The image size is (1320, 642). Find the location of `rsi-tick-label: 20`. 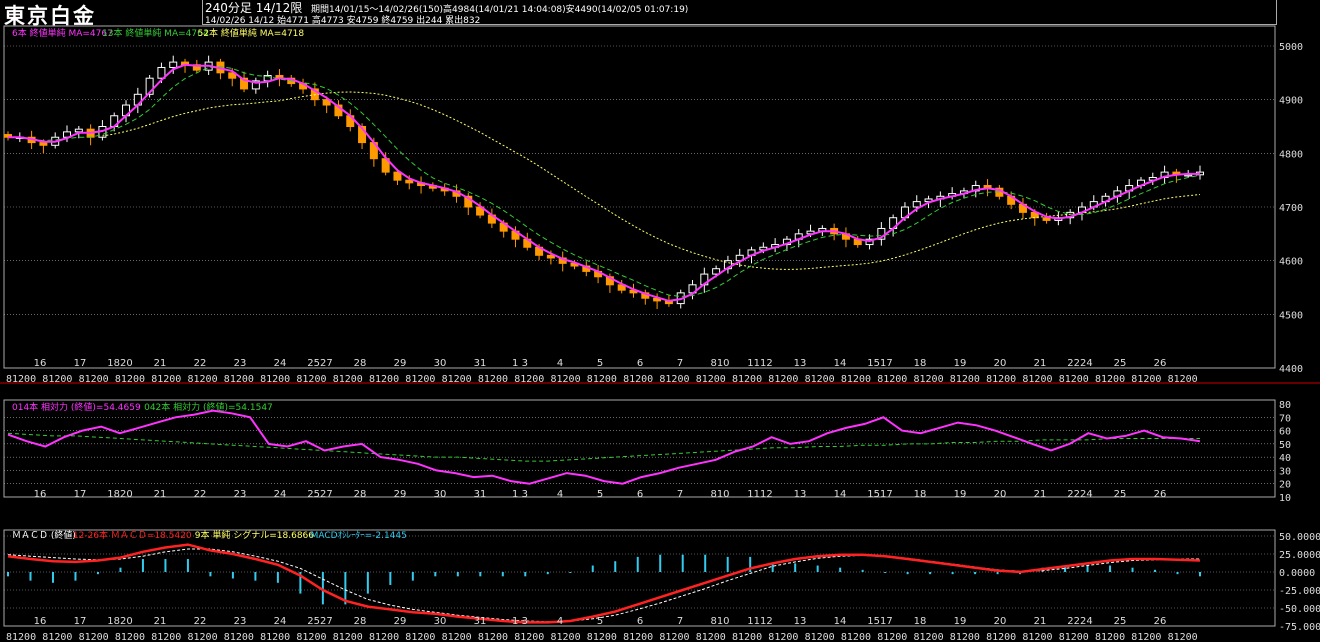

rsi-tick-label: 20 is located at coordinates (1285, 485).